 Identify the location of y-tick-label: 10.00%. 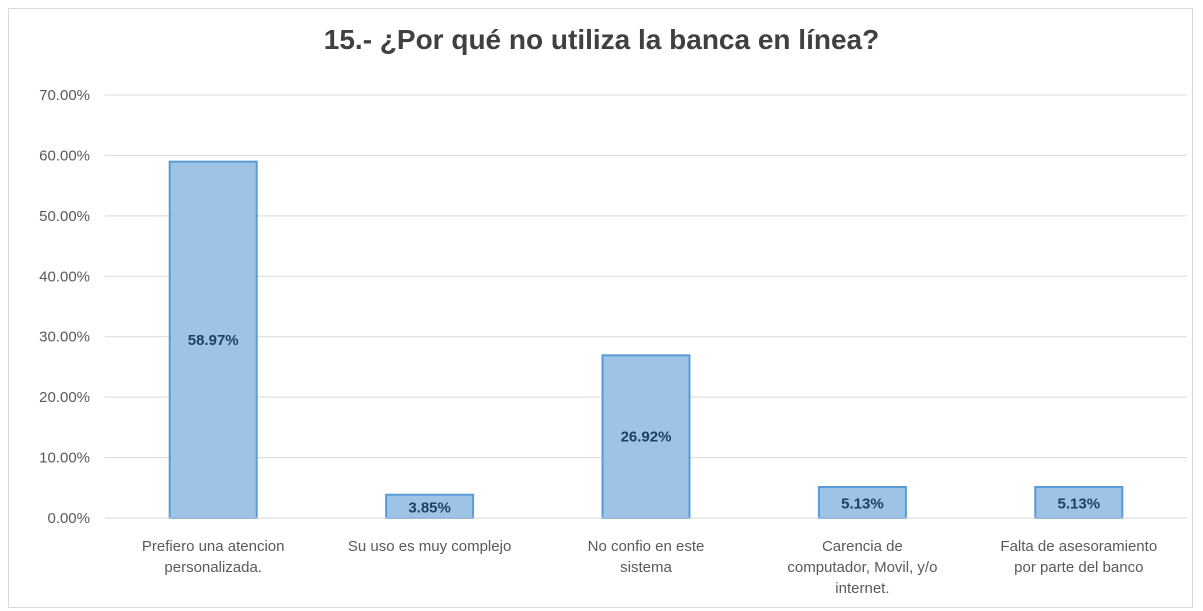
(64, 458).